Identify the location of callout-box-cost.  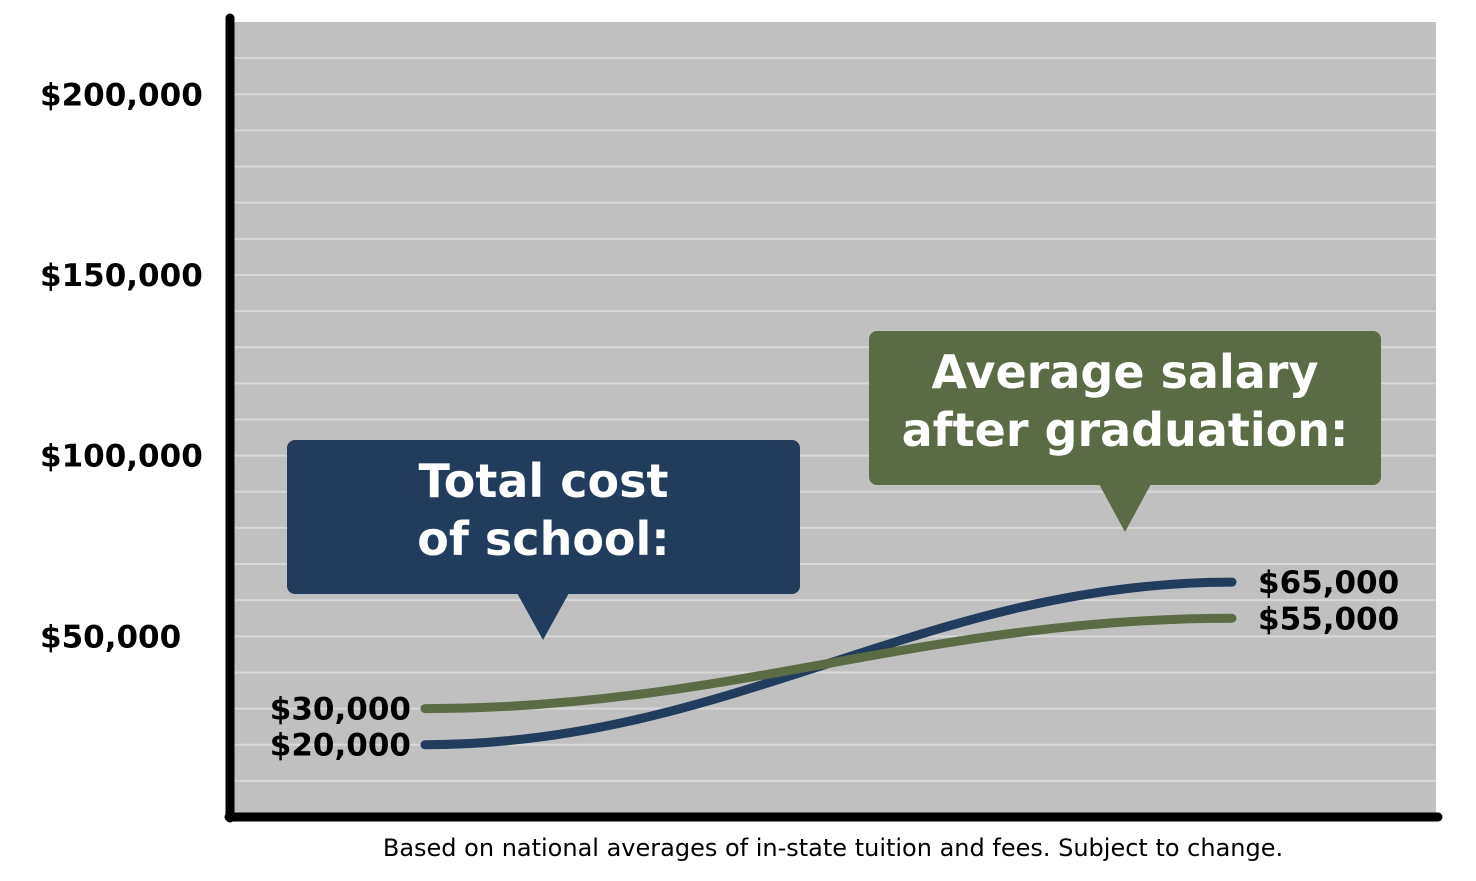
(543, 517).